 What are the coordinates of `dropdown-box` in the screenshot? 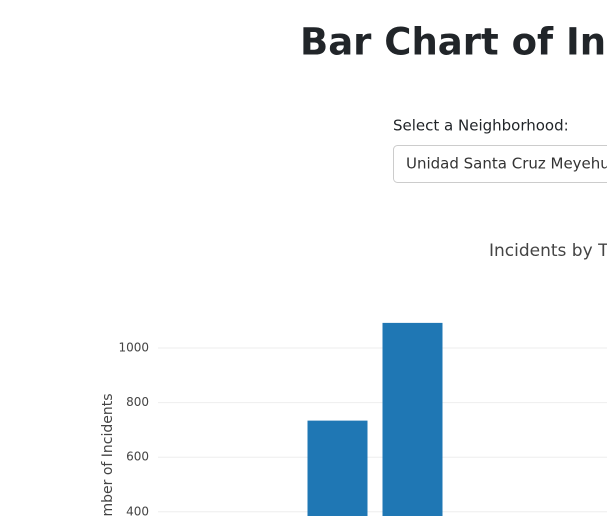 It's located at (500, 164).